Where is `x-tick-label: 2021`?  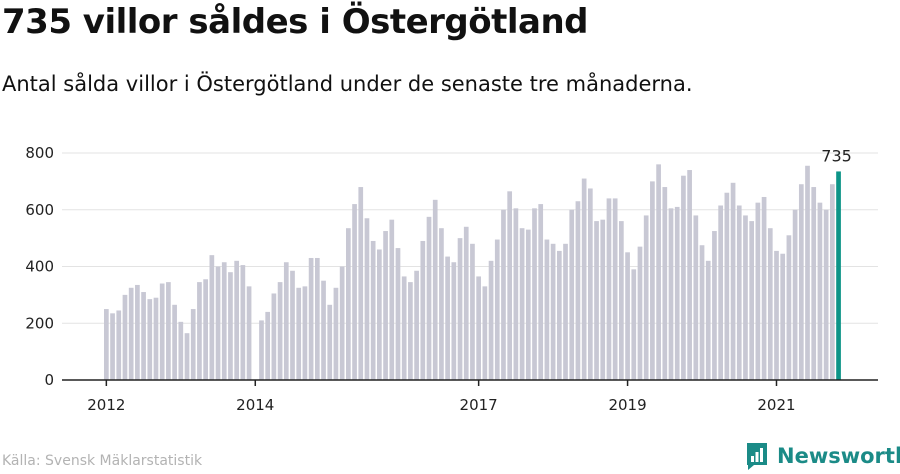
x-tick-label: 2021 is located at coordinates (776, 405).